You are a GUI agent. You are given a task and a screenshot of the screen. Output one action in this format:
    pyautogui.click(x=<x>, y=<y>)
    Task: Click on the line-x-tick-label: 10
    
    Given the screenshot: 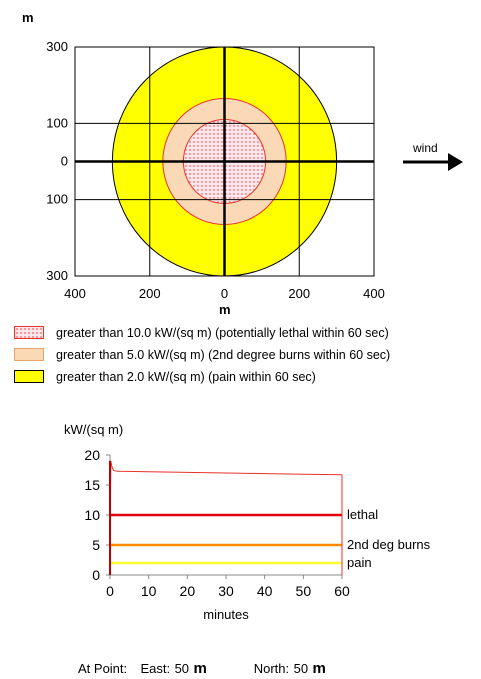 What is the action you would take?
    pyautogui.click(x=149, y=591)
    